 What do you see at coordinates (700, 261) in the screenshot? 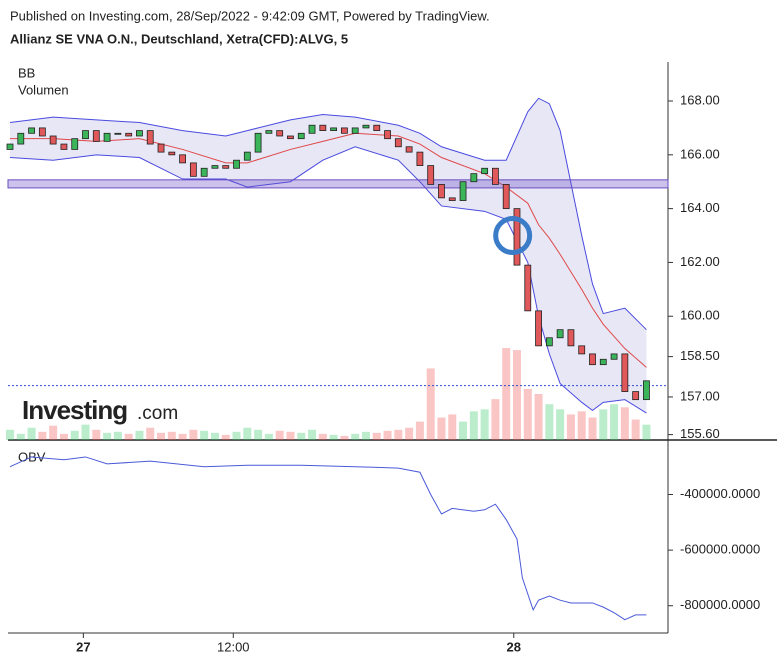
I see `y-tick-label: 162.00` at bounding box center [700, 261].